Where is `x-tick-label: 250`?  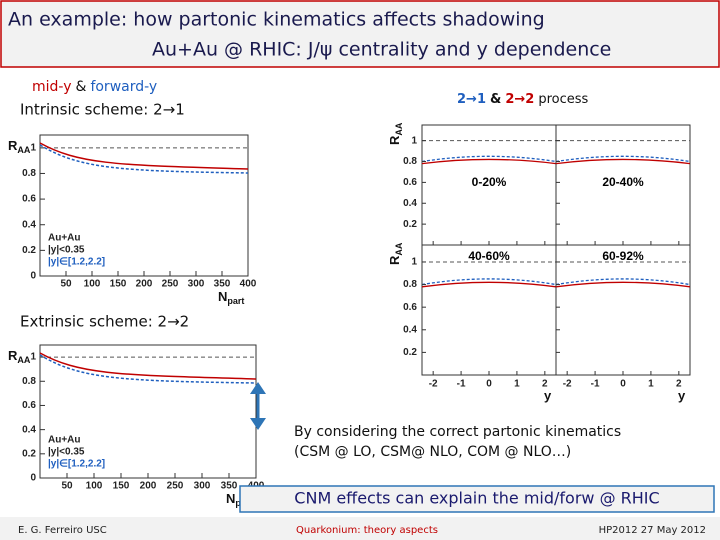 x-tick-label: 250 is located at coordinates (170, 284).